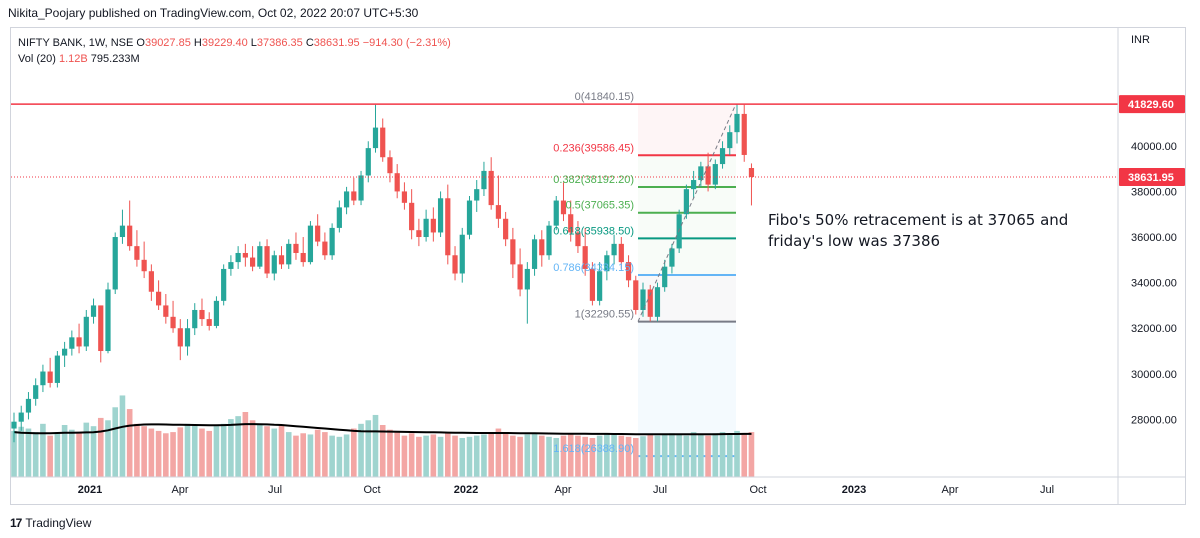 This screenshot has height=538, width=1200. What do you see at coordinates (593, 180) in the screenshot?
I see `fib-level-label: 0.382(38192.20)` at bounding box center [593, 180].